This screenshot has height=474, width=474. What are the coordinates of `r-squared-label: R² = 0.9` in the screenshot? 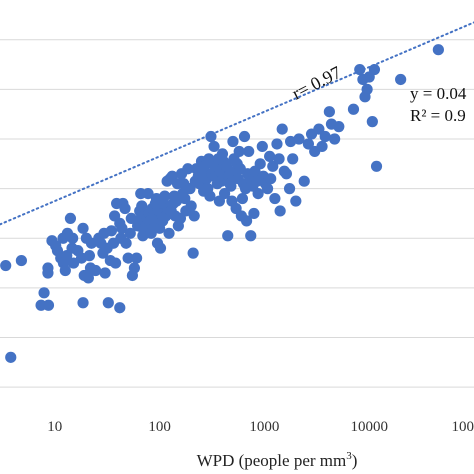 It's located at (438, 115).